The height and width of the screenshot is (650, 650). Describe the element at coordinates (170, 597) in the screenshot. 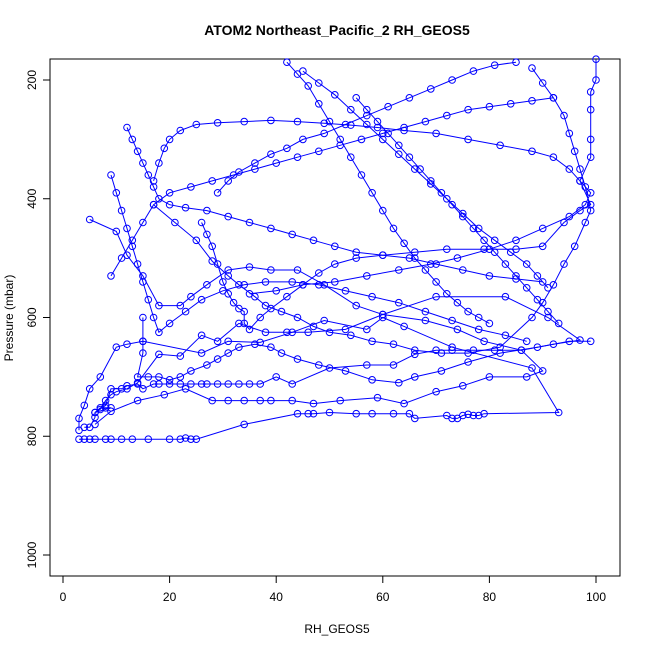

I see `x-tick-label: 20` at that location.